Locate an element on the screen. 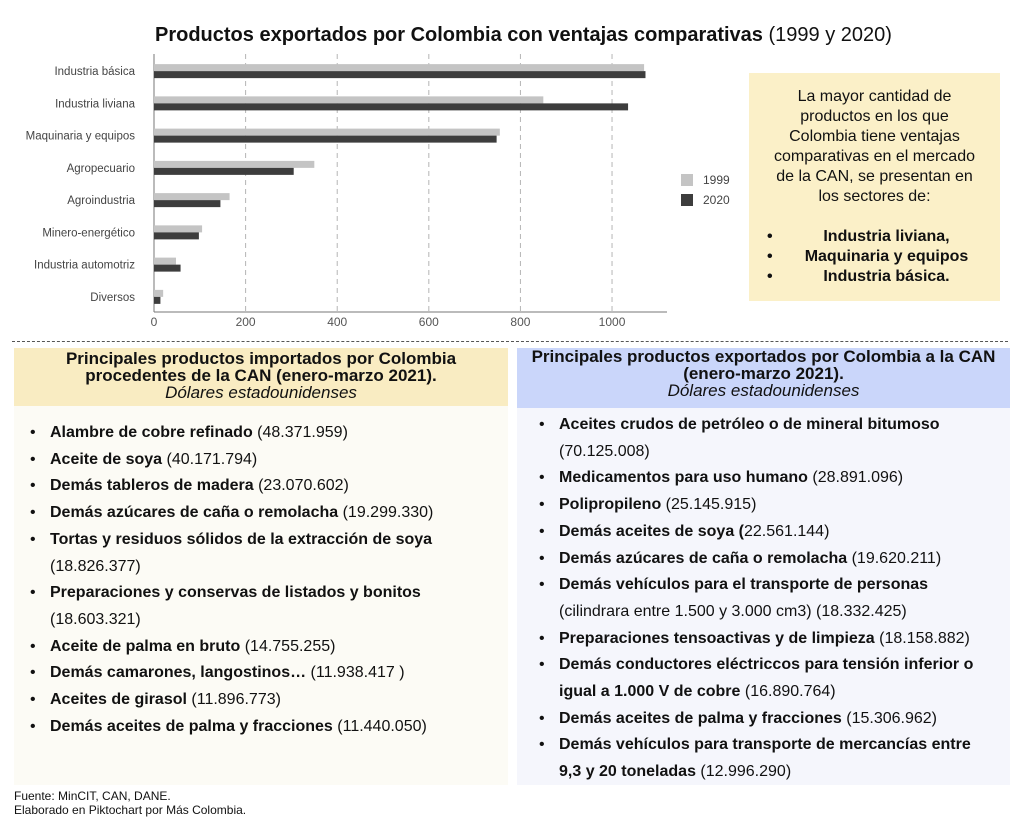 This screenshot has height=823, width=1024. product-name: Medicamentos para uso humano is located at coordinates (683, 478).